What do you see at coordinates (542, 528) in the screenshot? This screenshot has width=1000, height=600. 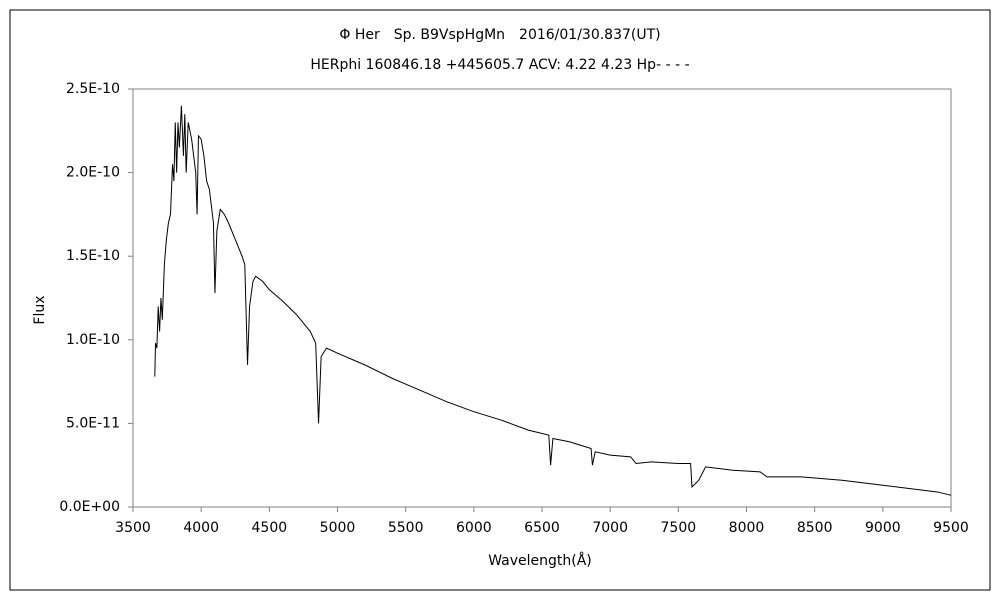 I see `x-tick-label: 6500` at bounding box center [542, 528].